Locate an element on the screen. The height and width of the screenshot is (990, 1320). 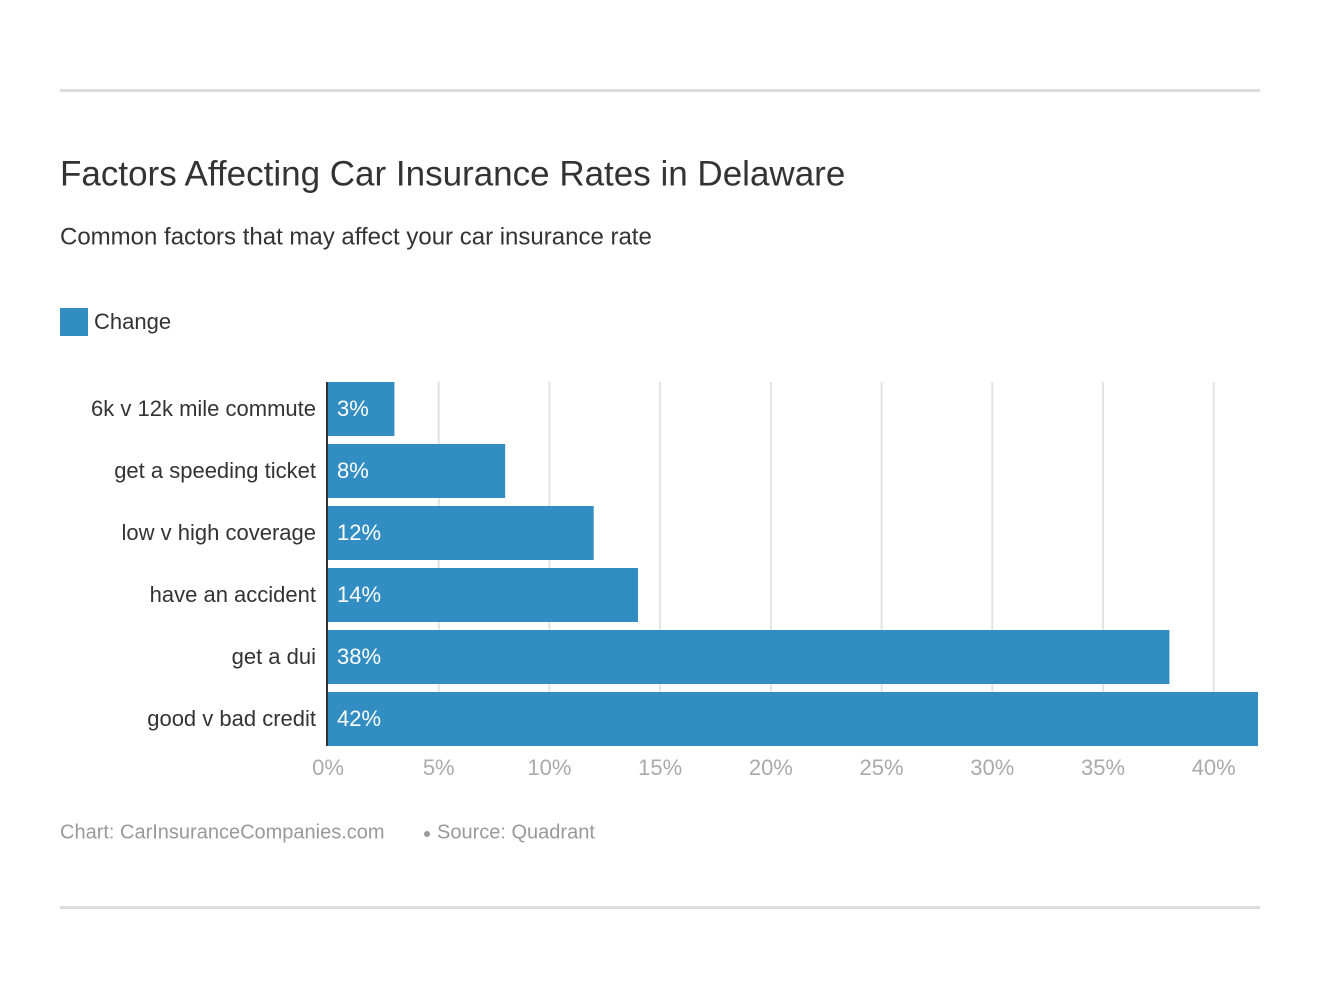
value-label: 3% is located at coordinates (353, 408).